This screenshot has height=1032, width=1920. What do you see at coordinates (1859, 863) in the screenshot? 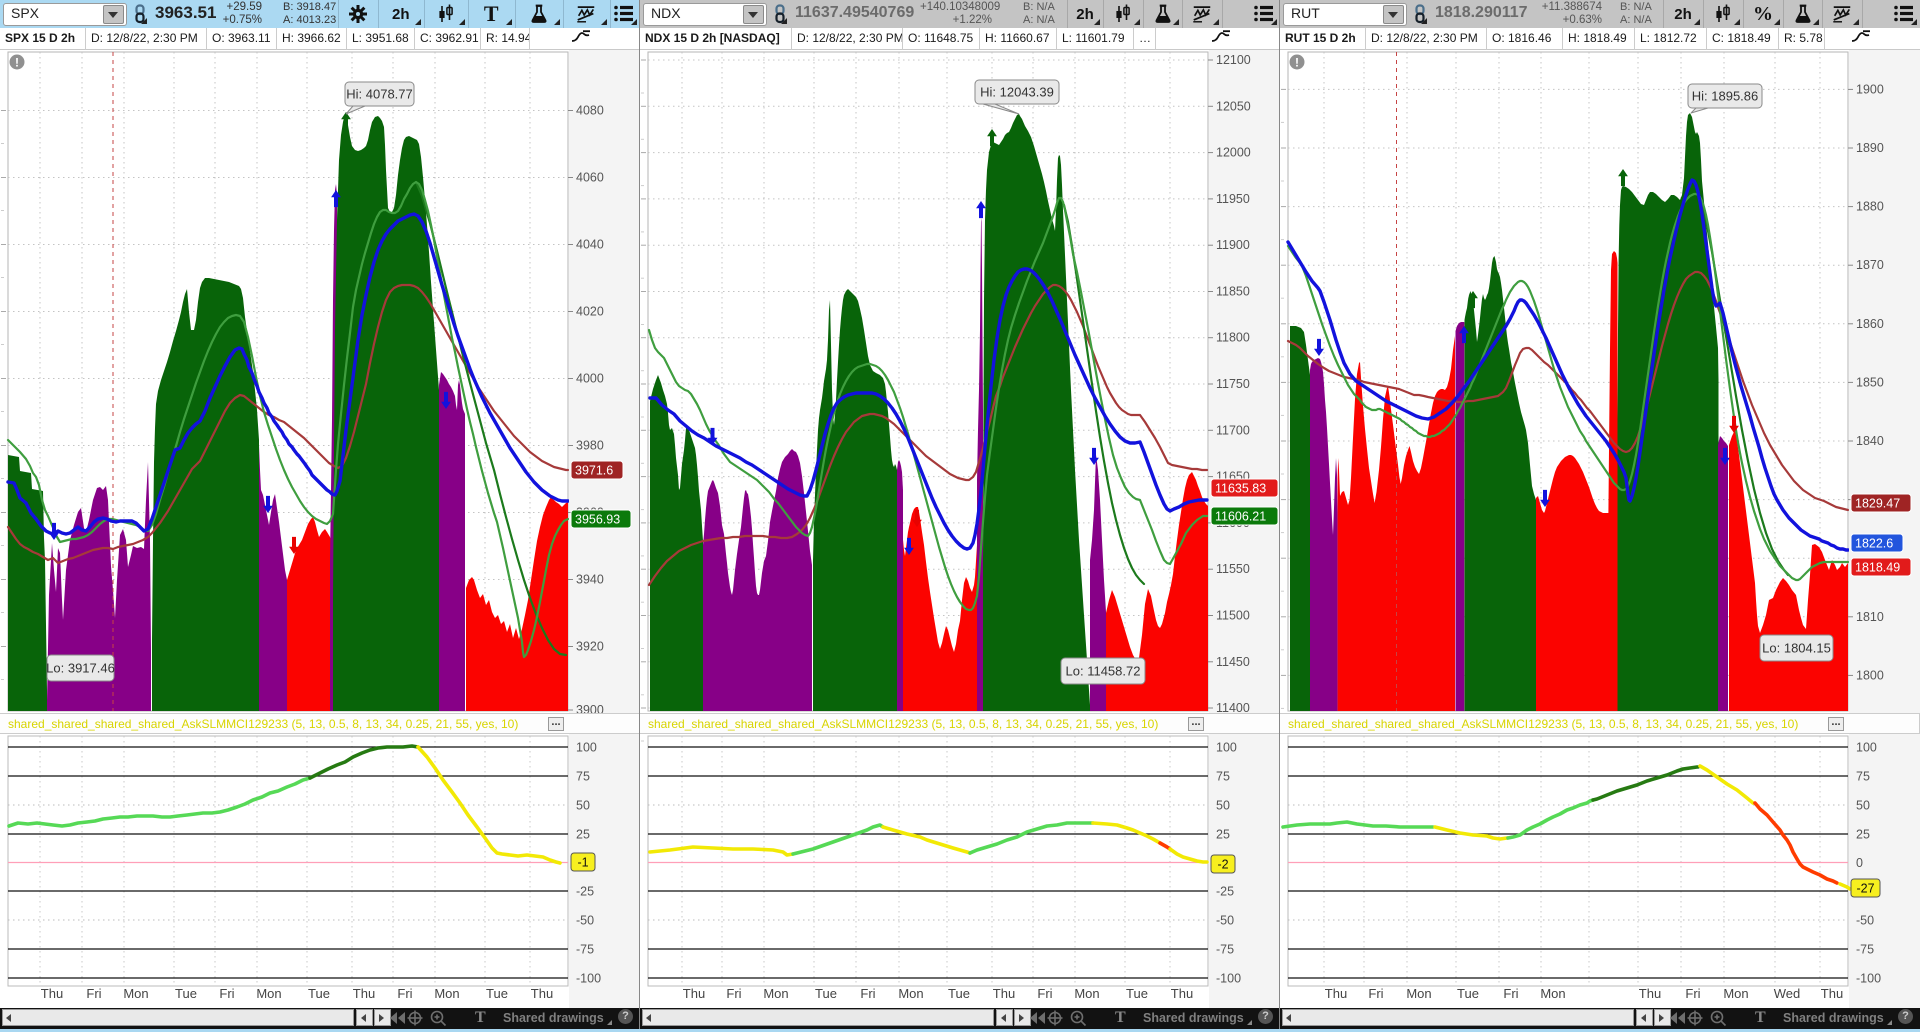
I see `svg-text: 0` at bounding box center [1859, 863].